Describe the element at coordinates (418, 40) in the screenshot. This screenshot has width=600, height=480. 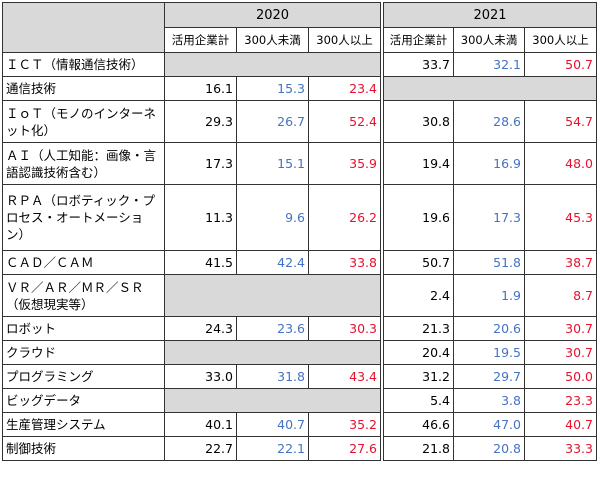
I see `subheader-total-2021: 活用企業計` at that location.